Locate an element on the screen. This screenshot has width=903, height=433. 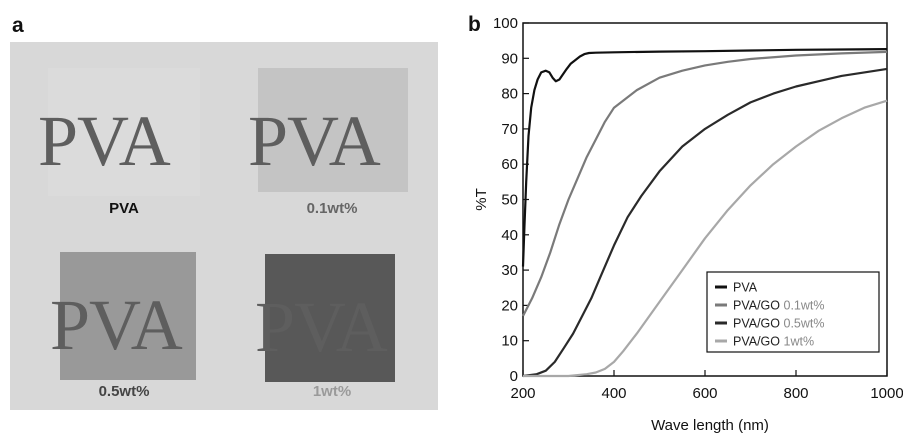
y-tick-label: 50 is located at coordinates (509, 200).